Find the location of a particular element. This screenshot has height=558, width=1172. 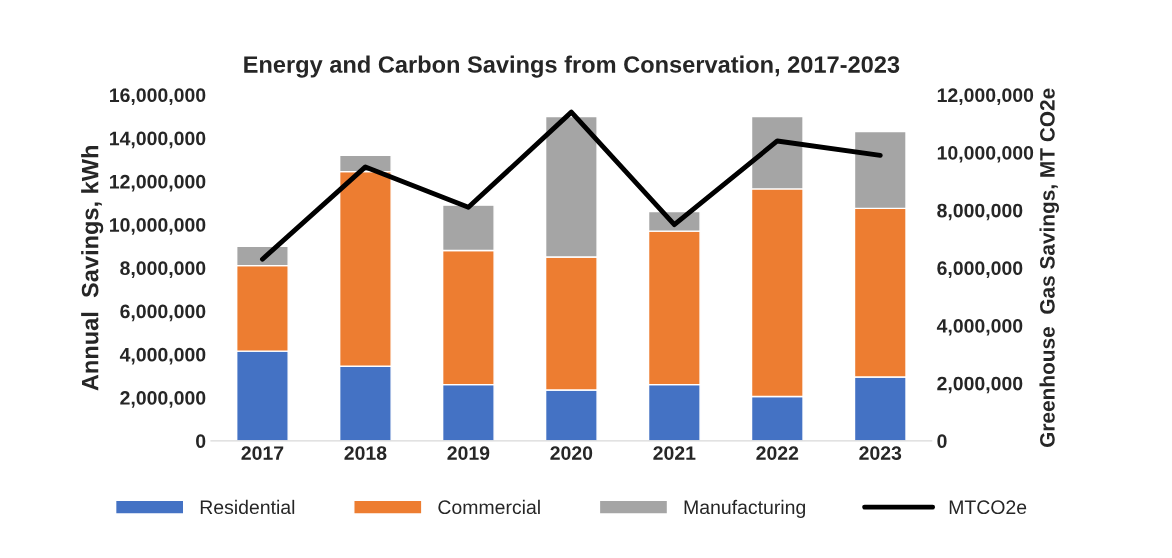

line-series is located at coordinates (571, 185).